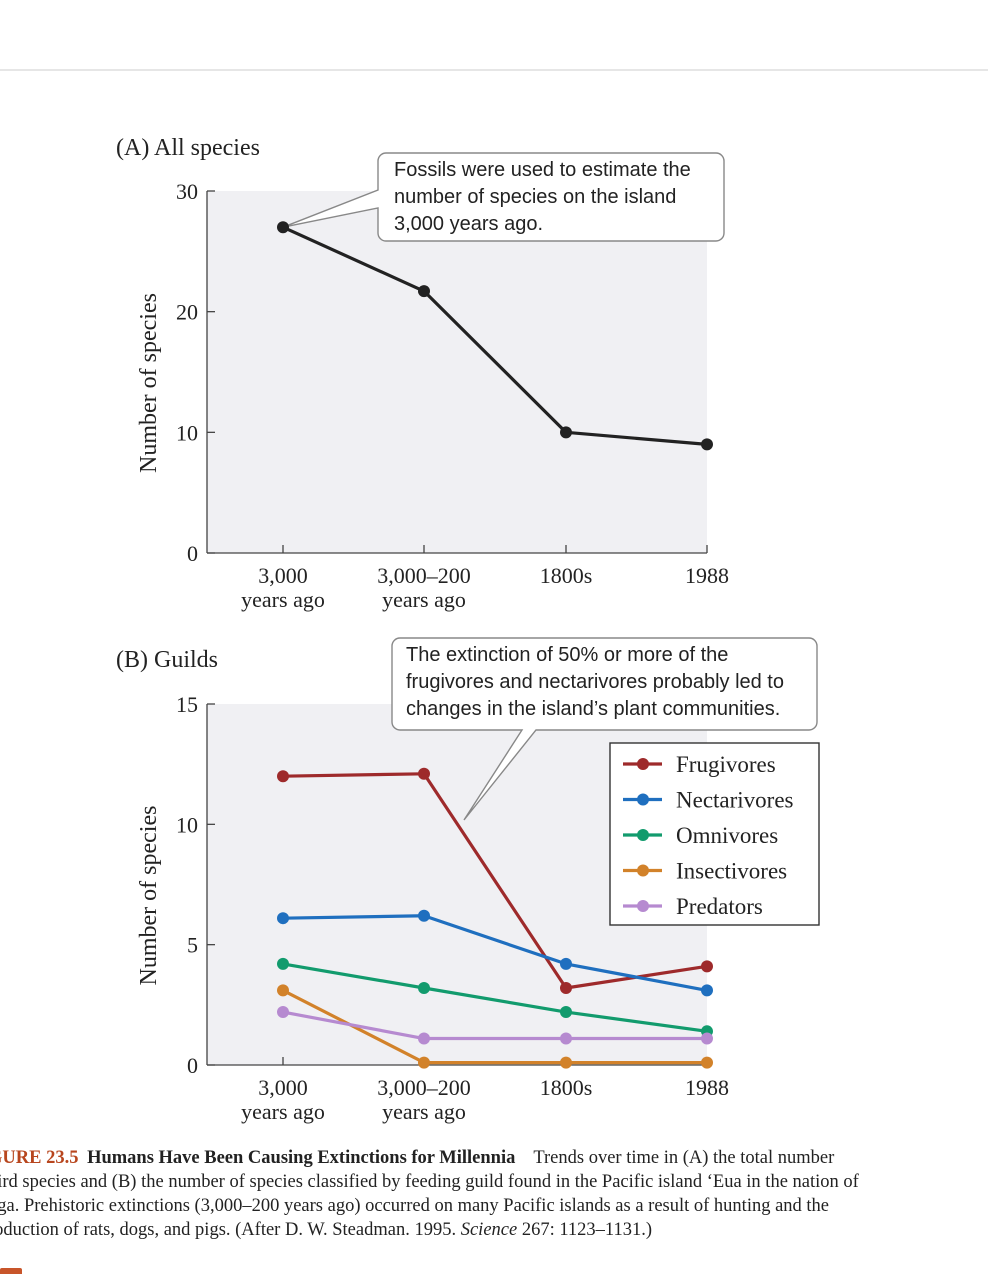  I want to click on legend-label: Predators, so click(719, 906).